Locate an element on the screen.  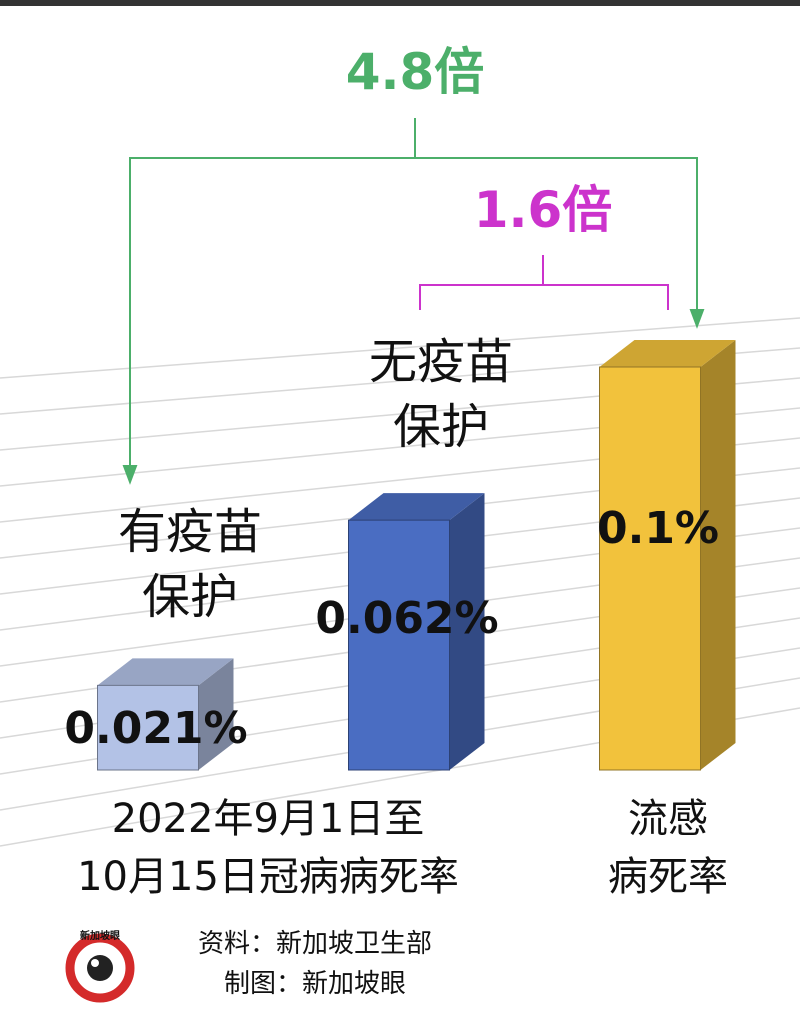
top-strip is located at coordinates (400, 3).